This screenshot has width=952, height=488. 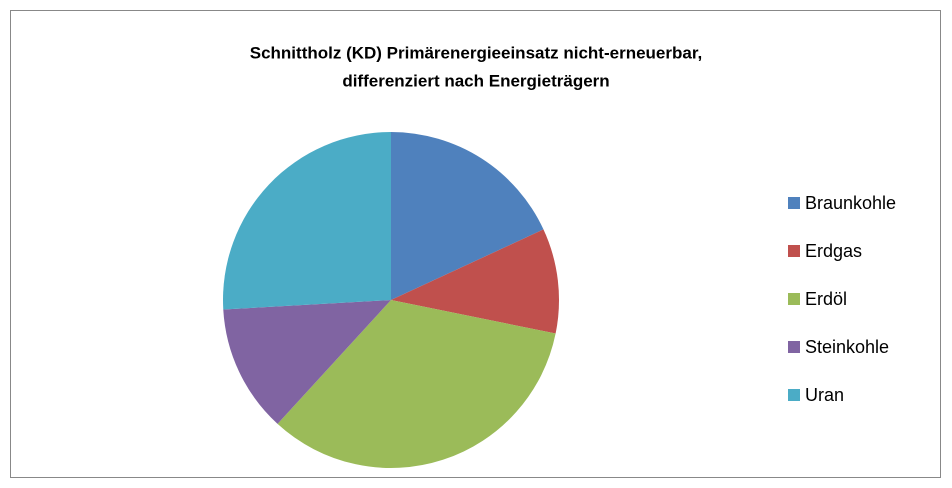 I want to click on legend-label: Steinkohle, so click(x=847, y=347).